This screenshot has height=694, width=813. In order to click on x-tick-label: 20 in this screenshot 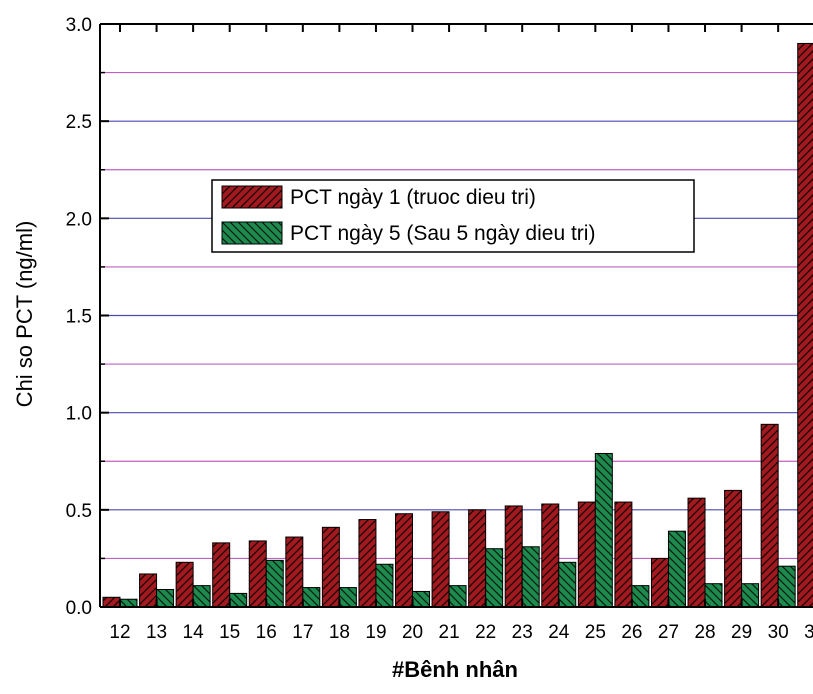, I will do `click(412, 632)`.